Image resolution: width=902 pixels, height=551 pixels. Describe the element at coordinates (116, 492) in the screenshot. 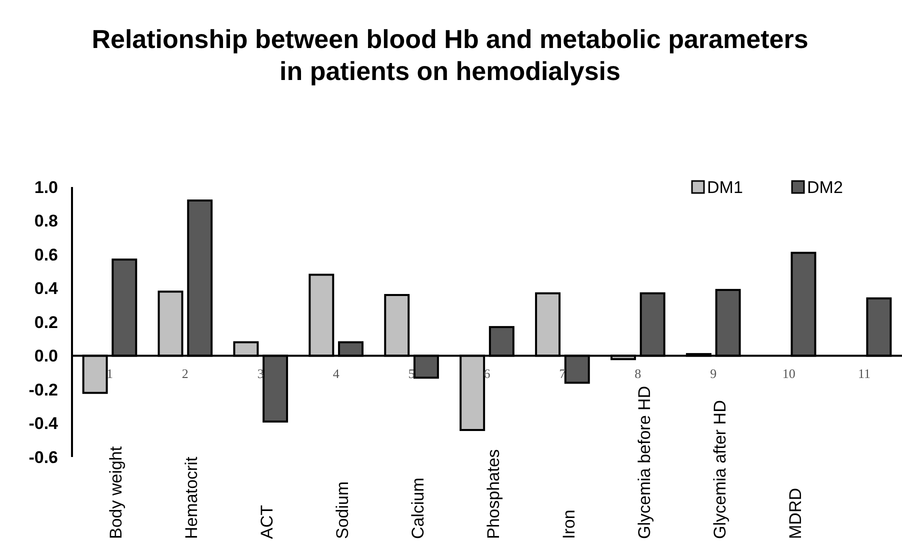

I see `annotation: Body weight` at that location.